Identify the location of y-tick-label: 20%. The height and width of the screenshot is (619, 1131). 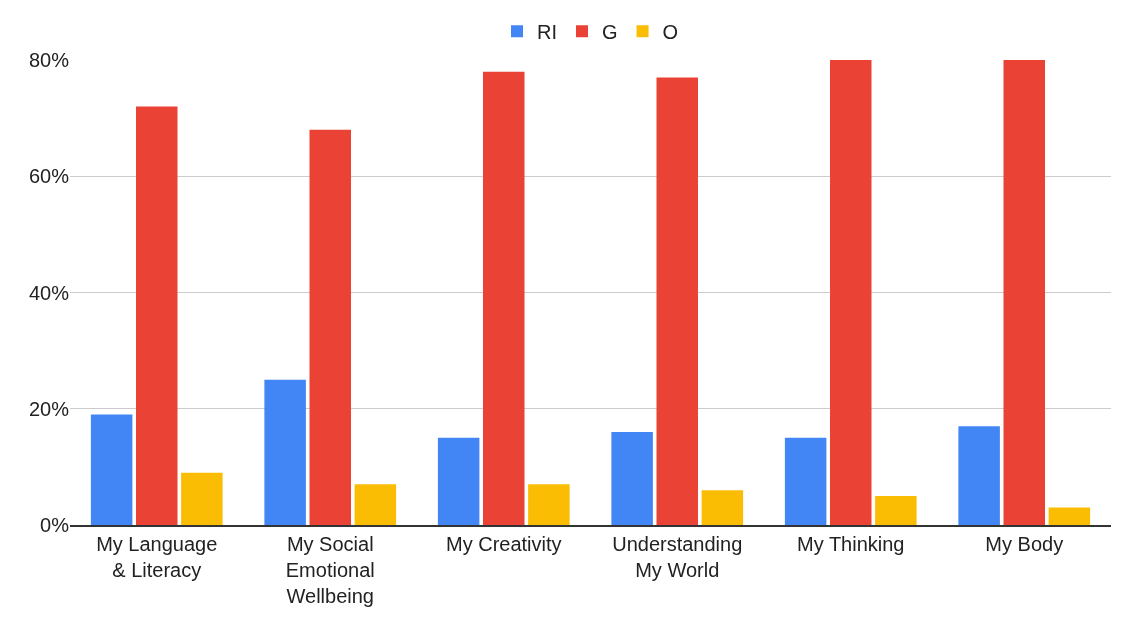
(49, 408).